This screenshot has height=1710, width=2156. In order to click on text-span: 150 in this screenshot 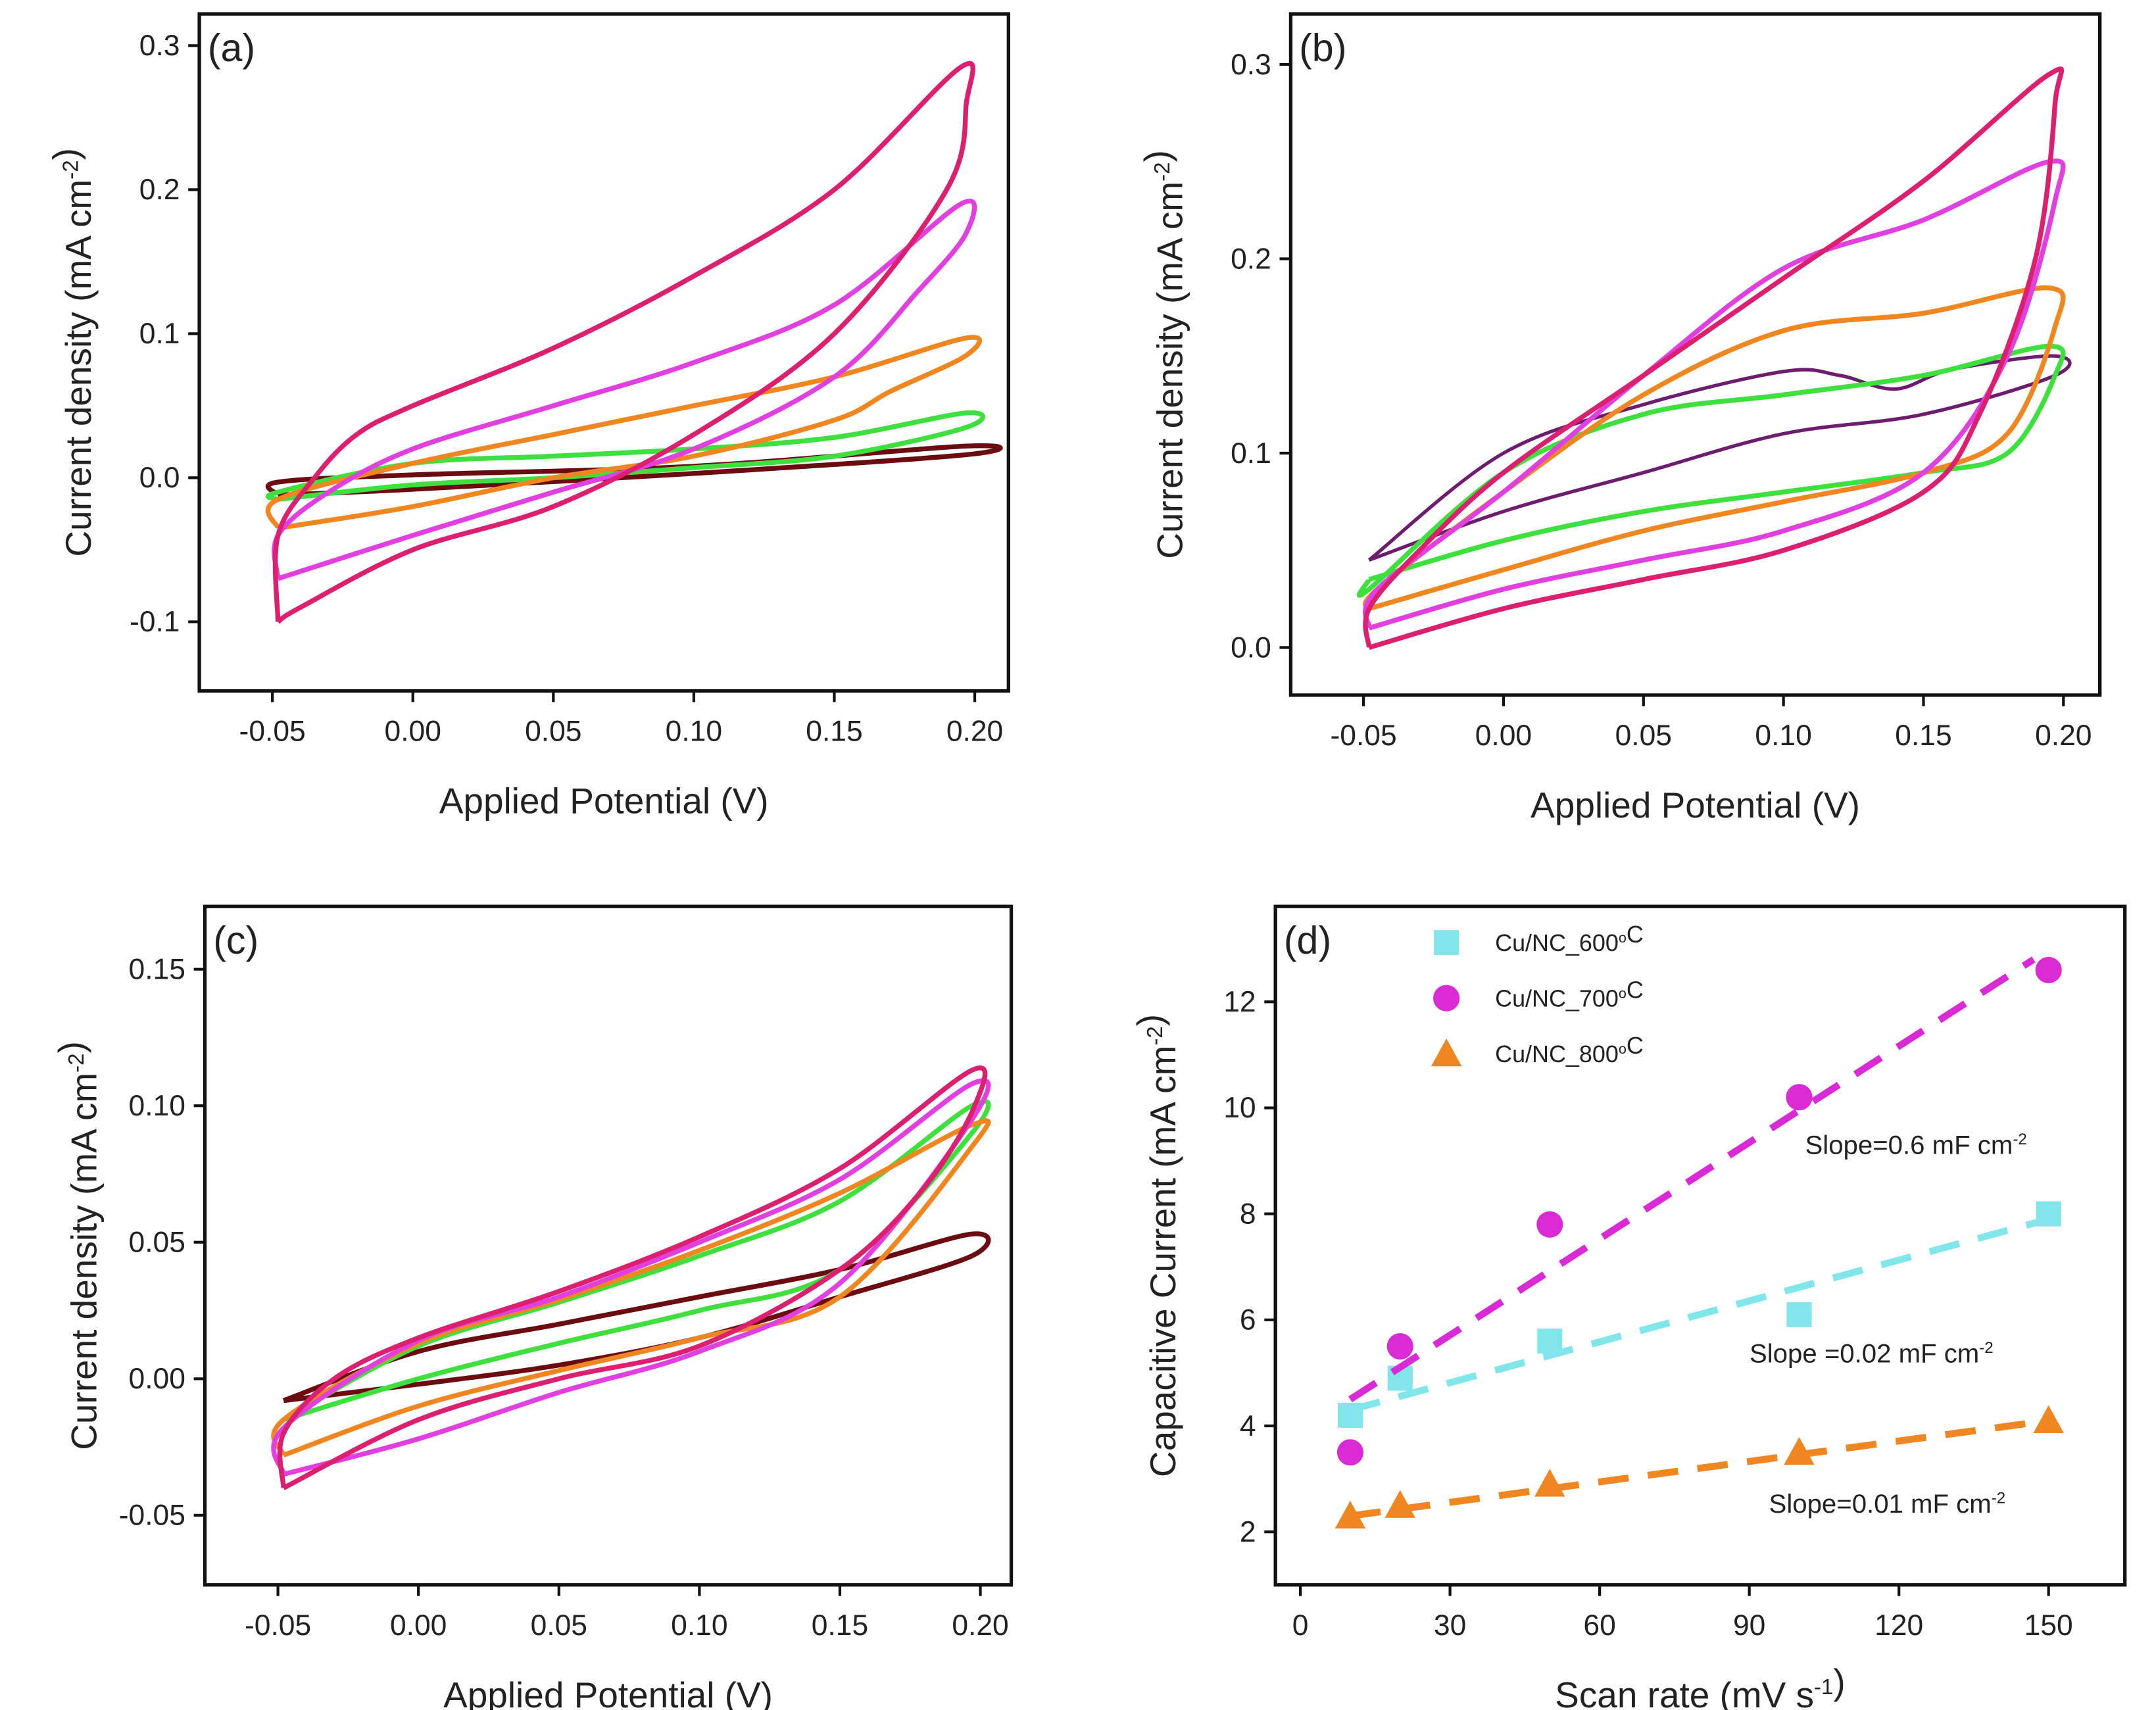, I will do `click(2049, 1625)`.